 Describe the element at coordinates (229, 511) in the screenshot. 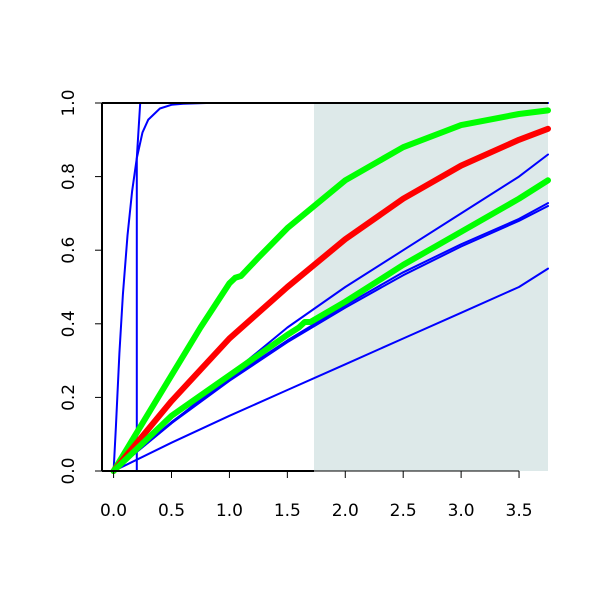

I see `x-tick-label: 1.0` at that location.